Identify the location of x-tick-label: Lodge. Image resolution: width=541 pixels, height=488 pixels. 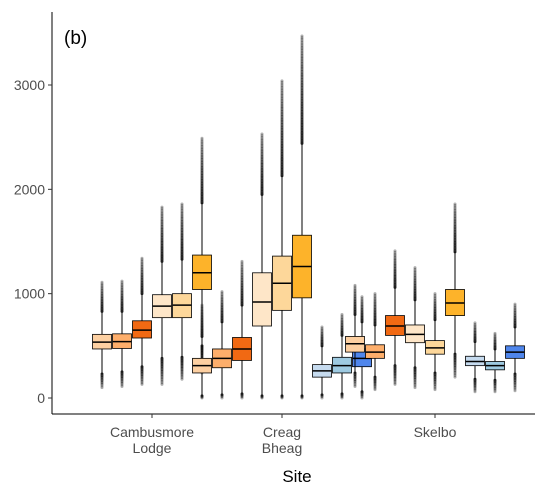
(152, 448).